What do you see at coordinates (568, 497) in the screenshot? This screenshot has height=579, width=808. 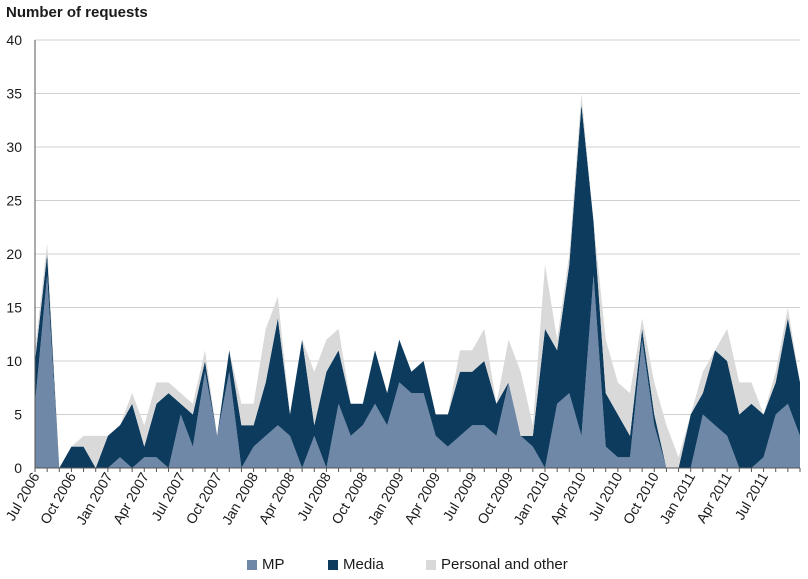 I see `x-tick-label: Apr 2010` at bounding box center [568, 497].